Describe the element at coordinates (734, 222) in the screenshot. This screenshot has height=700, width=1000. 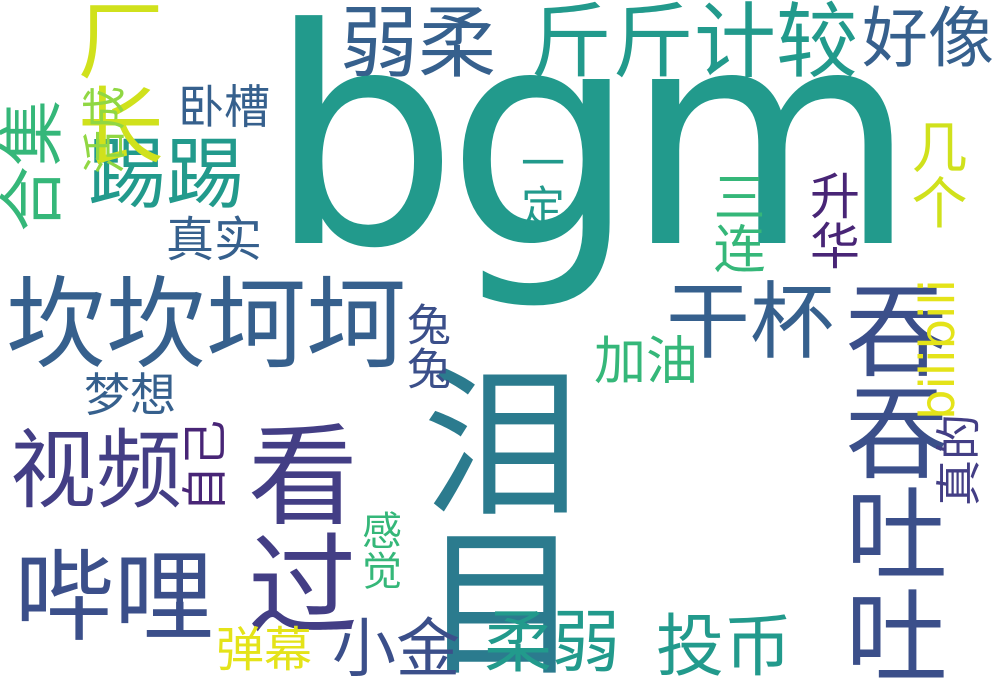
I see `word-sanlian: 三连` at that location.